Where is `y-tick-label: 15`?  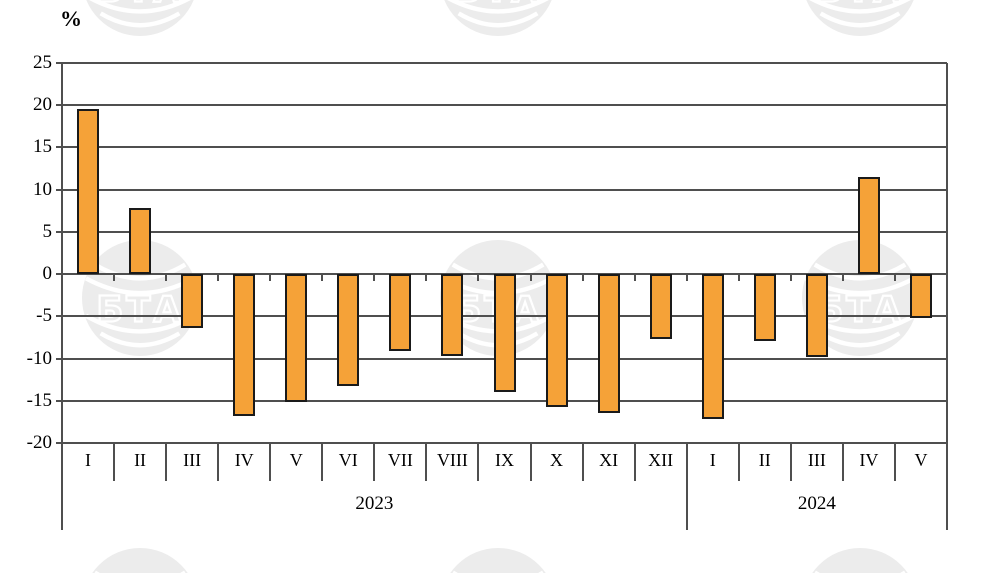
y-tick-label: 15 is located at coordinates (42, 147).